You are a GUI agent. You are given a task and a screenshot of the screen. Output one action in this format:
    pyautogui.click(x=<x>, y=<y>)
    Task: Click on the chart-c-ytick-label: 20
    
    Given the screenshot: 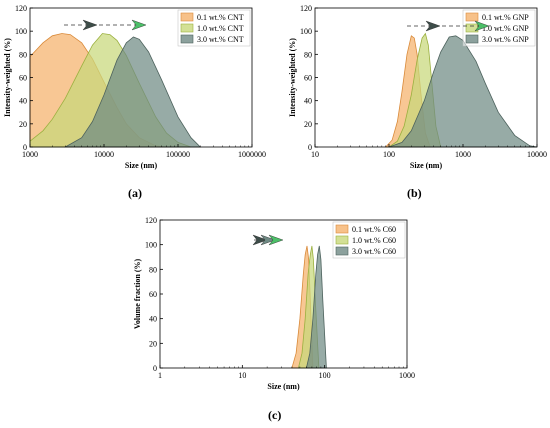 What is the action you would take?
    pyautogui.click(x=153, y=343)
    